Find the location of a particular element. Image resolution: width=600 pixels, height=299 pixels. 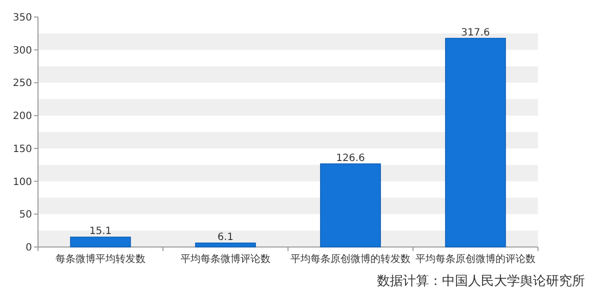

y-tick-label: 150 is located at coordinates (22, 149).